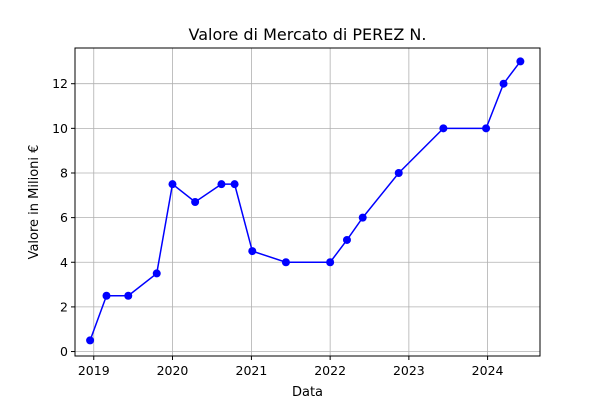  I want to click on y-axis: 0 2 4 6 8 10 12, so click(63, 217).